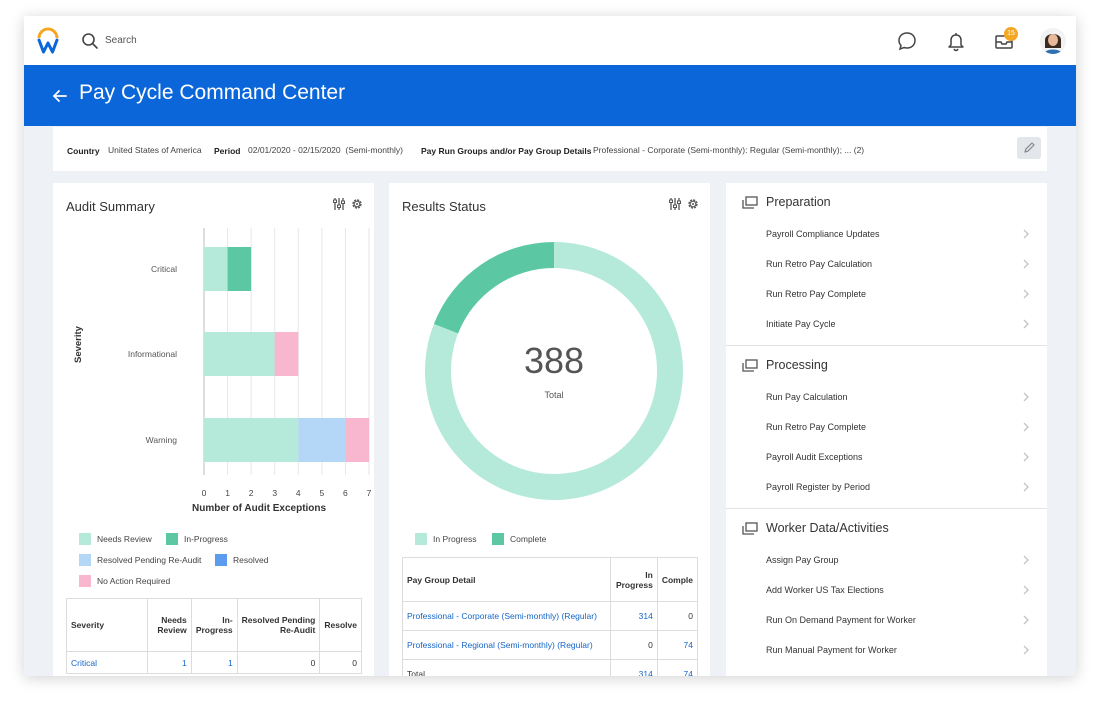  I want to click on task-link: Payroll Audit Exceptions, so click(899, 457).